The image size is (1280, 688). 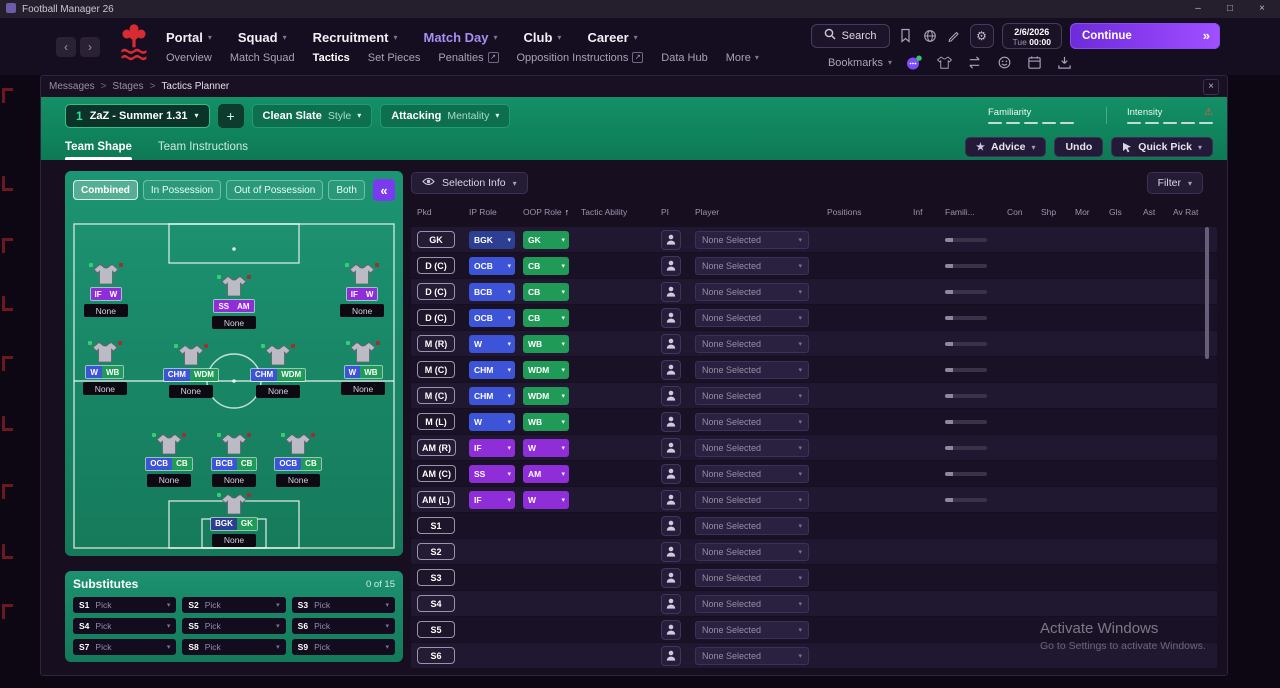 What do you see at coordinates (707, 212) in the screenshot?
I see `column-header: Player` at bounding box center [707, 212].